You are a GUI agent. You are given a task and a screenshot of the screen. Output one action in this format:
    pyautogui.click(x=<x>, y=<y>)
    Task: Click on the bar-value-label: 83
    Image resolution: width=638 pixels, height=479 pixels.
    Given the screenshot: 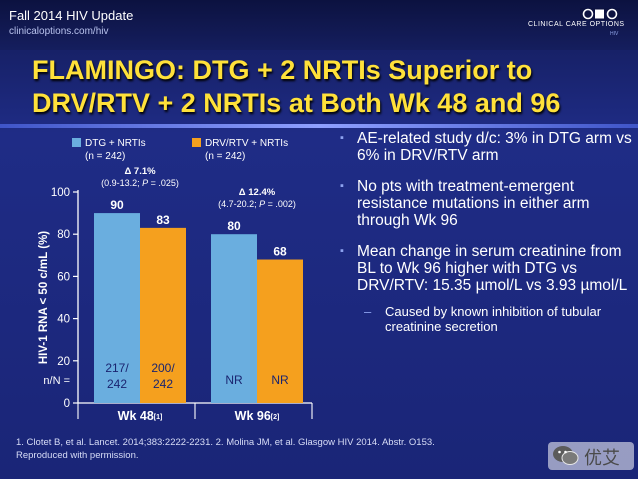 What is the action you would take?
    pyautogui.click(x=163, y=220)
    